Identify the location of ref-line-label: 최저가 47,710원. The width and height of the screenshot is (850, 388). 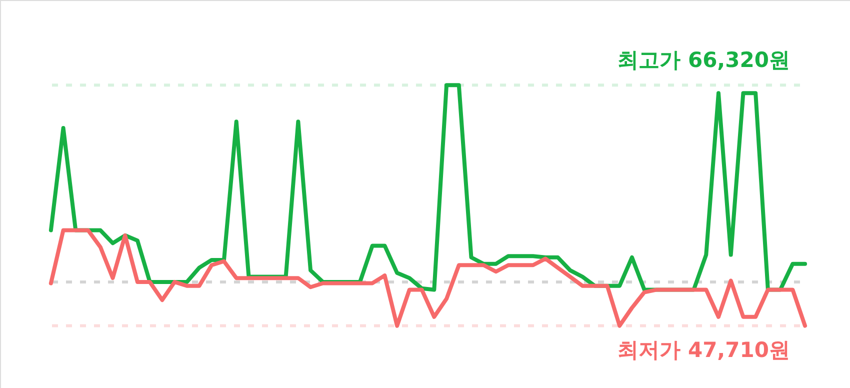
(704, 350).